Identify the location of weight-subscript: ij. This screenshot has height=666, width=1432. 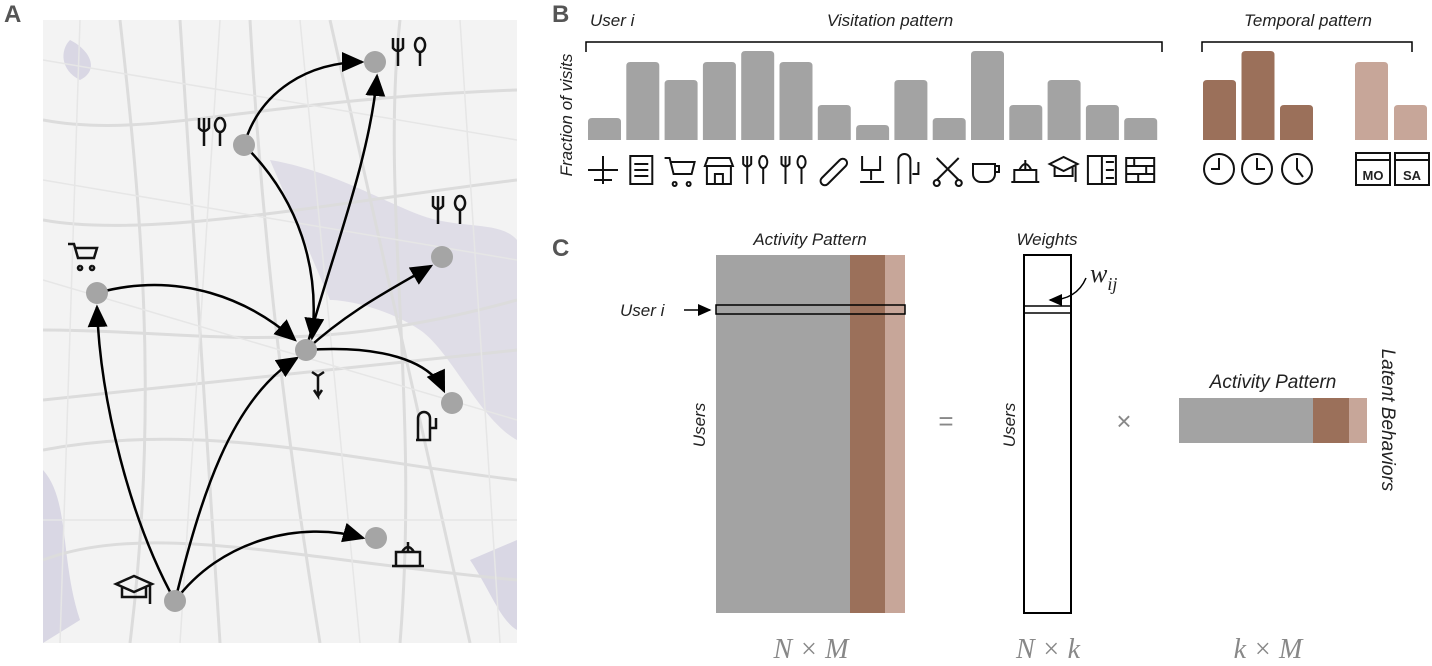
(1112, 284).